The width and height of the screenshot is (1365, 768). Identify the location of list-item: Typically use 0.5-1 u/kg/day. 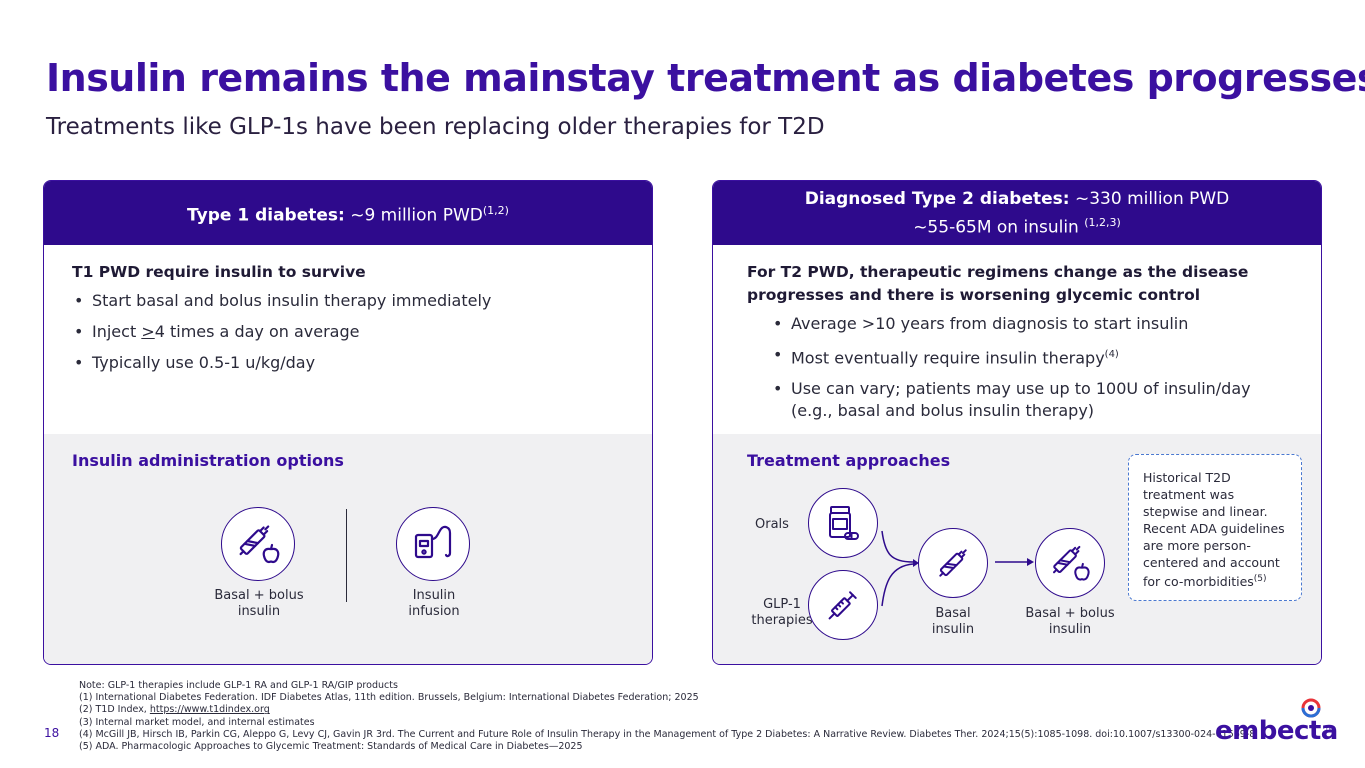
(352, 363).